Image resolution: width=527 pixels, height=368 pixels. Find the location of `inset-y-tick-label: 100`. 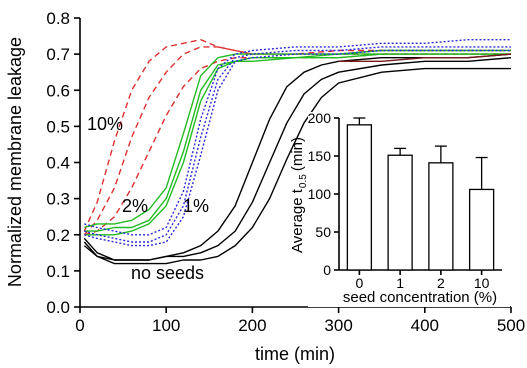

inset-y-tick-label: 100 is located at coordinates (320, 194).